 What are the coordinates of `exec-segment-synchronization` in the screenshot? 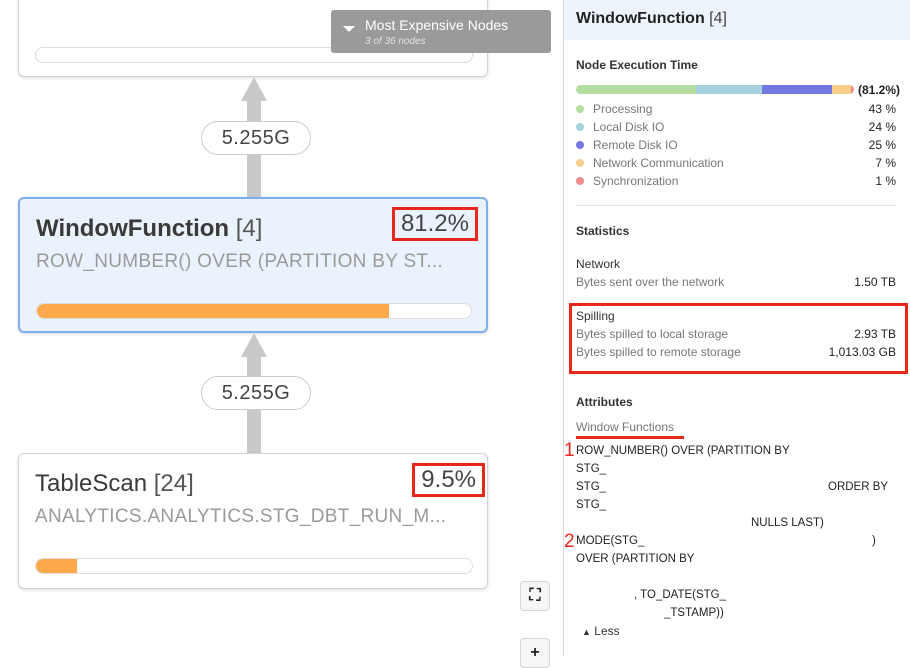 It's located at (852, 89).